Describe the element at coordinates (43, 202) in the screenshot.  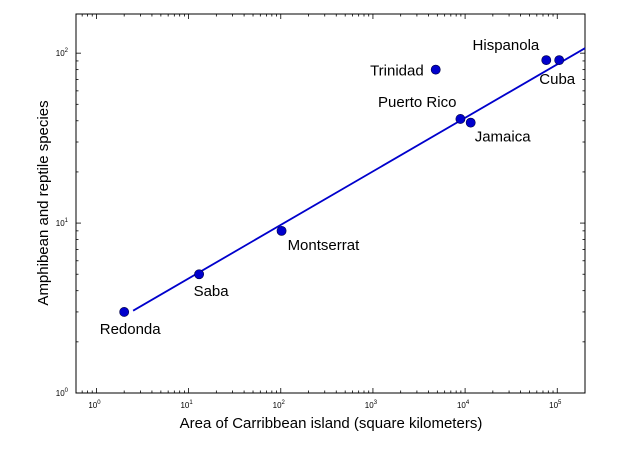
I see `y-axis-title: Amphibean and reptile species` at that location.